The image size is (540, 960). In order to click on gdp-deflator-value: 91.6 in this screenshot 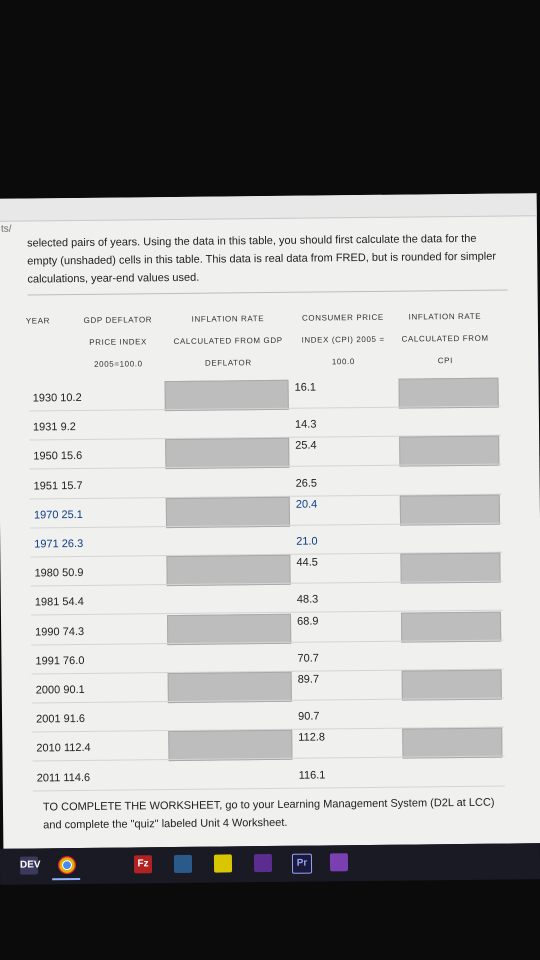, I will do `click(74, 719)`.